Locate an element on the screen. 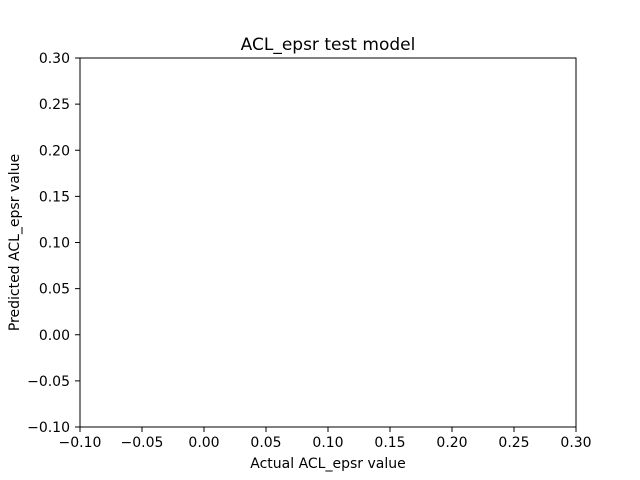  y-tick-label: −0.10 is located at coordinates (48, 428).